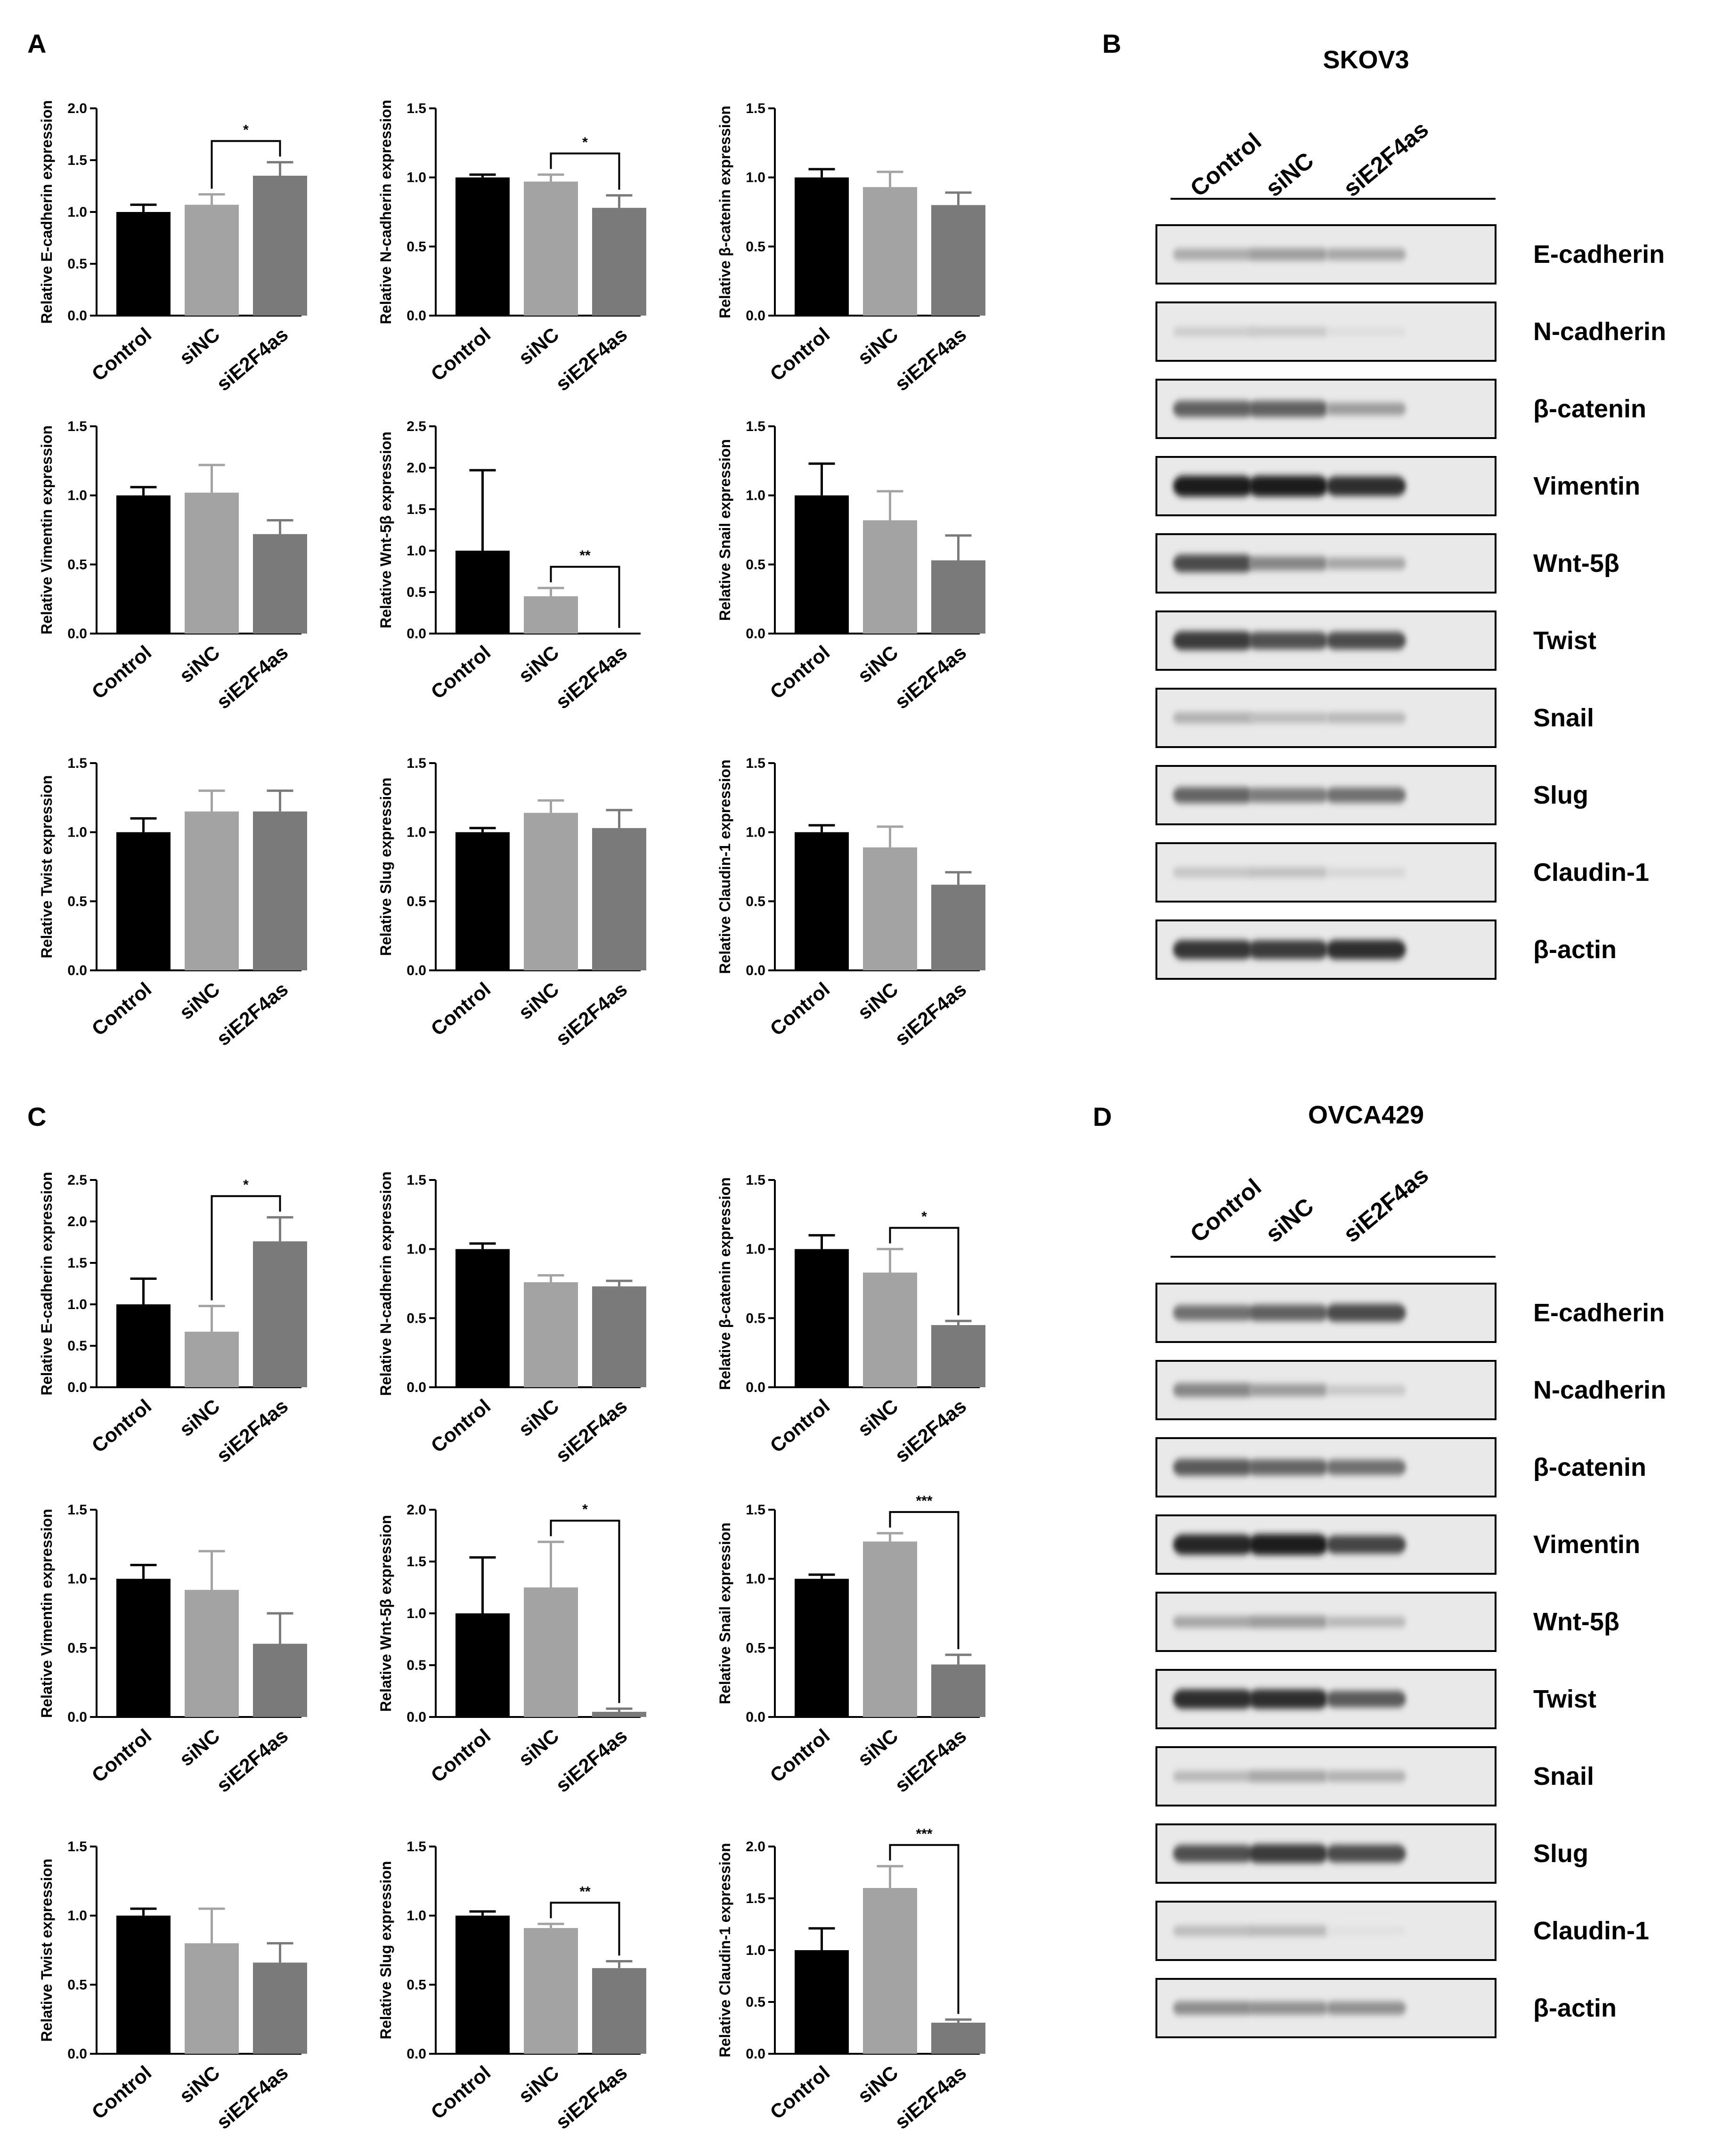  What do you see at coordinates (143, 264) in the screenshot?
I see `chart-a-1-bar-control` at bounding box center [143, 264].